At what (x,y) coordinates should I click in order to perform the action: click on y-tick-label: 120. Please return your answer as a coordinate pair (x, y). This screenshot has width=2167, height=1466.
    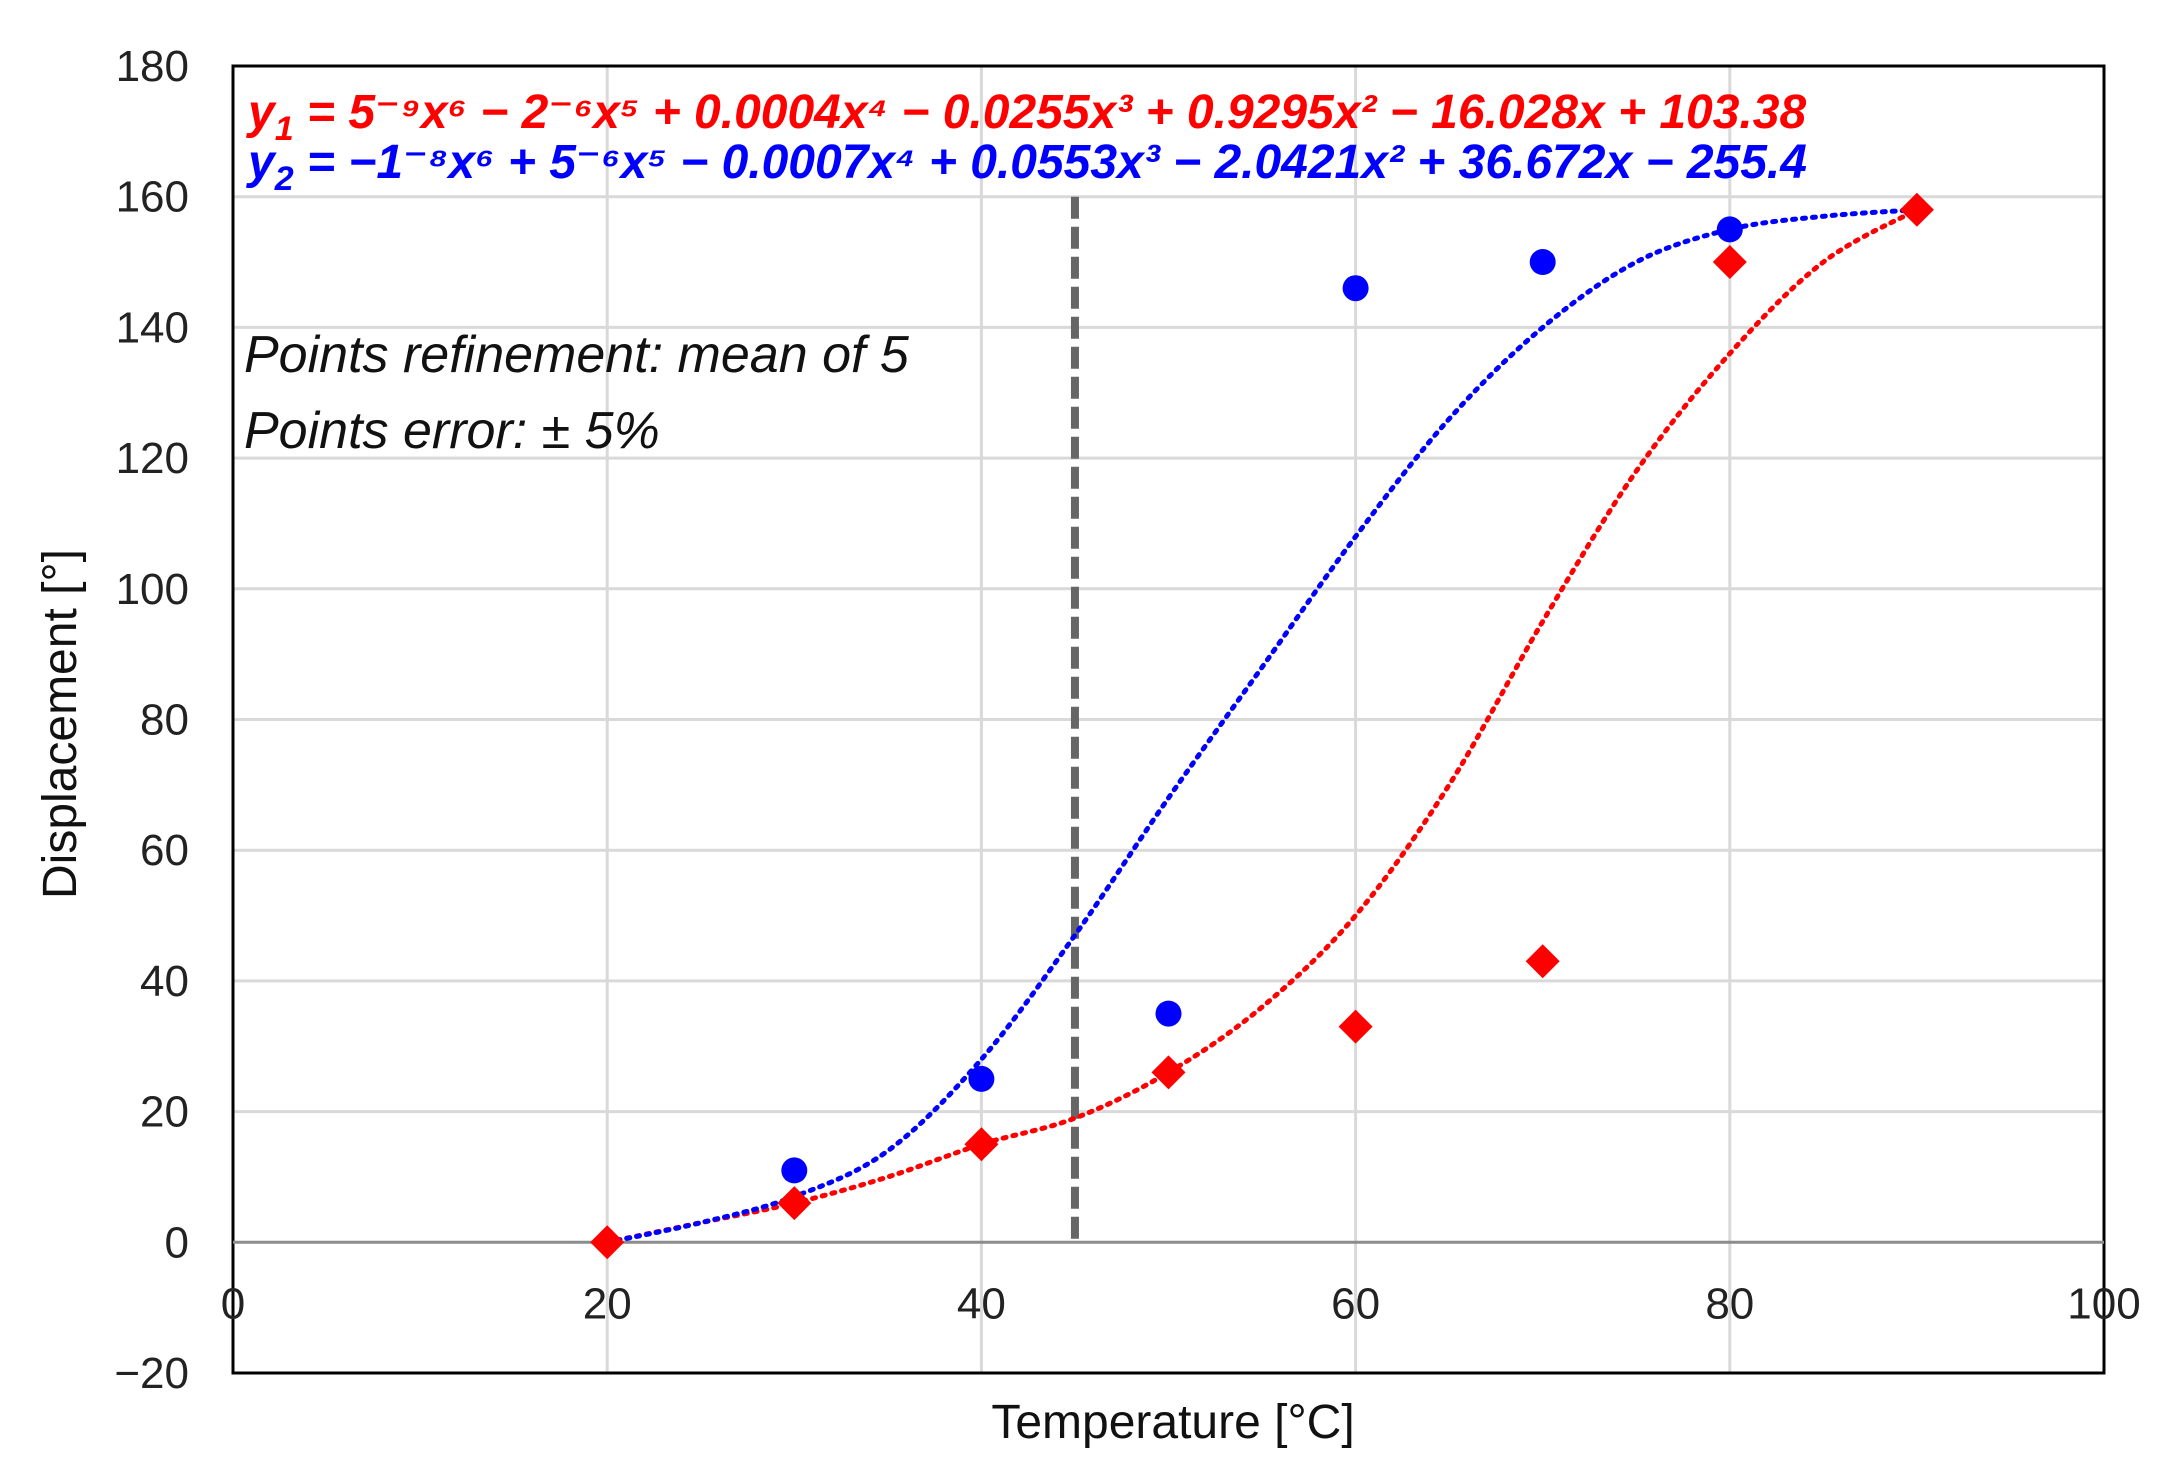
    Looking at the image, I should click on (152, 458).